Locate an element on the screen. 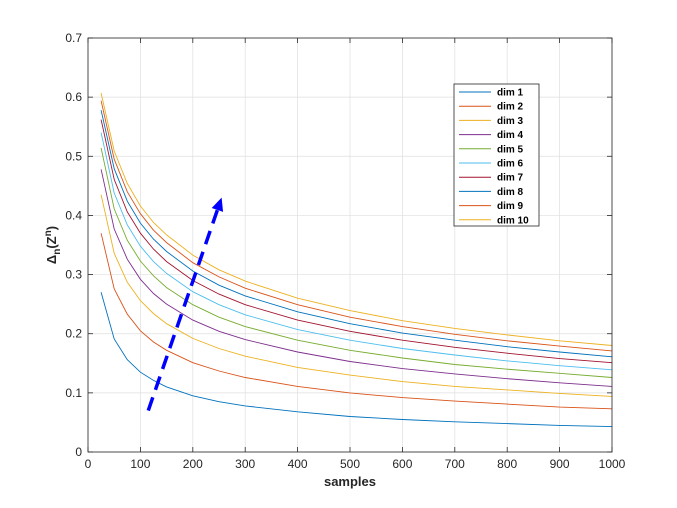 Image resolution: width=677 pixels, height=508 pixels. x-tick-label: 600 is located at coordinates (402, 464).